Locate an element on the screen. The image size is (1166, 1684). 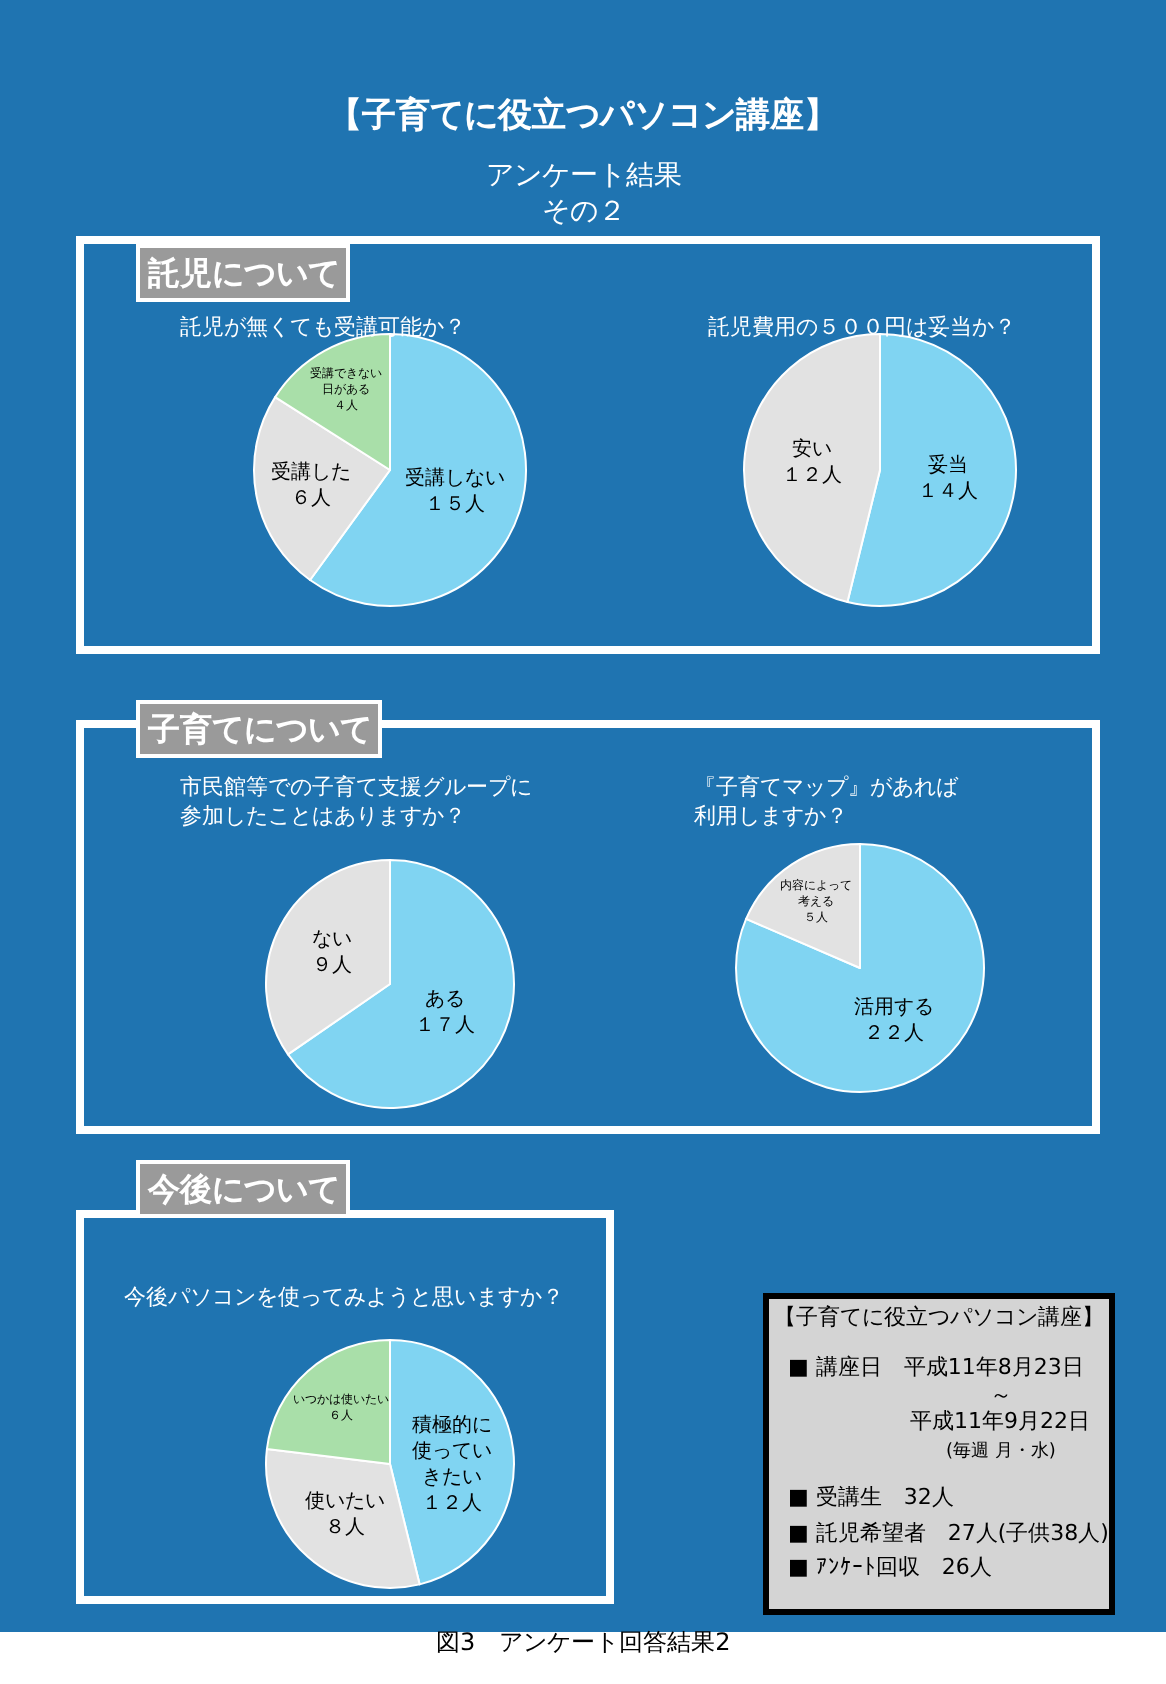
text: 子育てについて is located at coordinates (259, 729).